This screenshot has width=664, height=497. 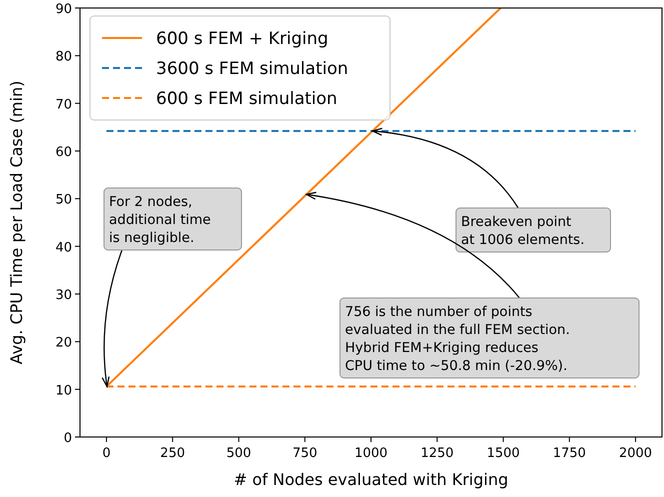 I want to click on legend-label: 3600 s FEM simulation, so click(x=252, y=69).